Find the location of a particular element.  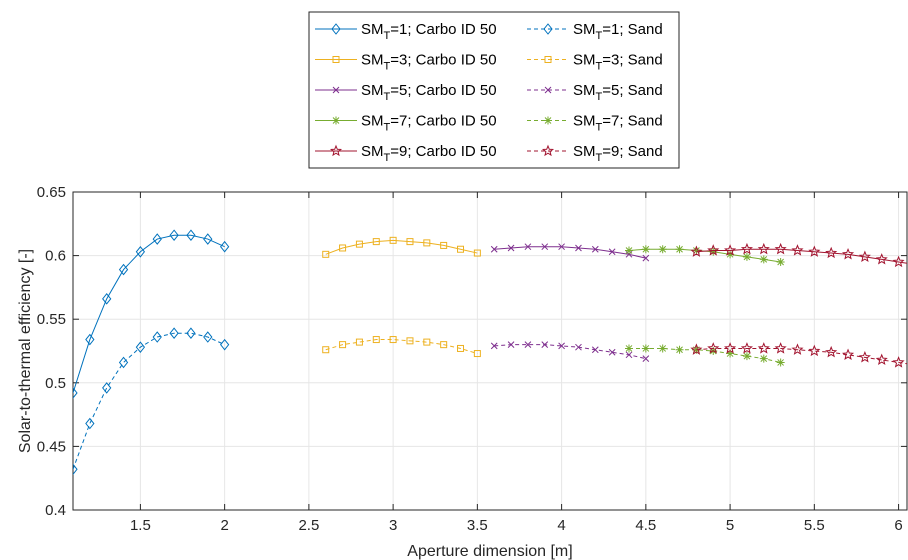

y-tick-label: 0.55 is located at coordinates (51, 319).